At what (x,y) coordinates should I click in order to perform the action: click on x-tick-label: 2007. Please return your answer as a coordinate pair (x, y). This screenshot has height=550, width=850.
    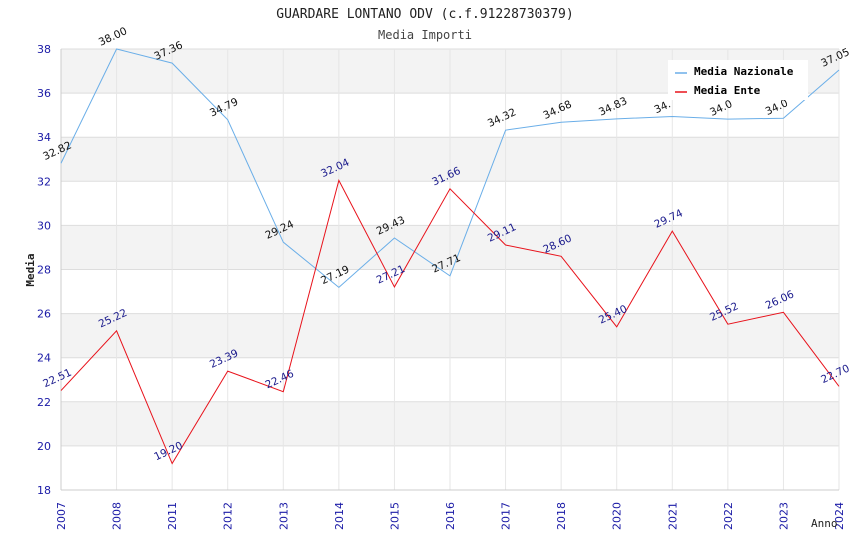
    Looking at the image, I should click on (61, 516).